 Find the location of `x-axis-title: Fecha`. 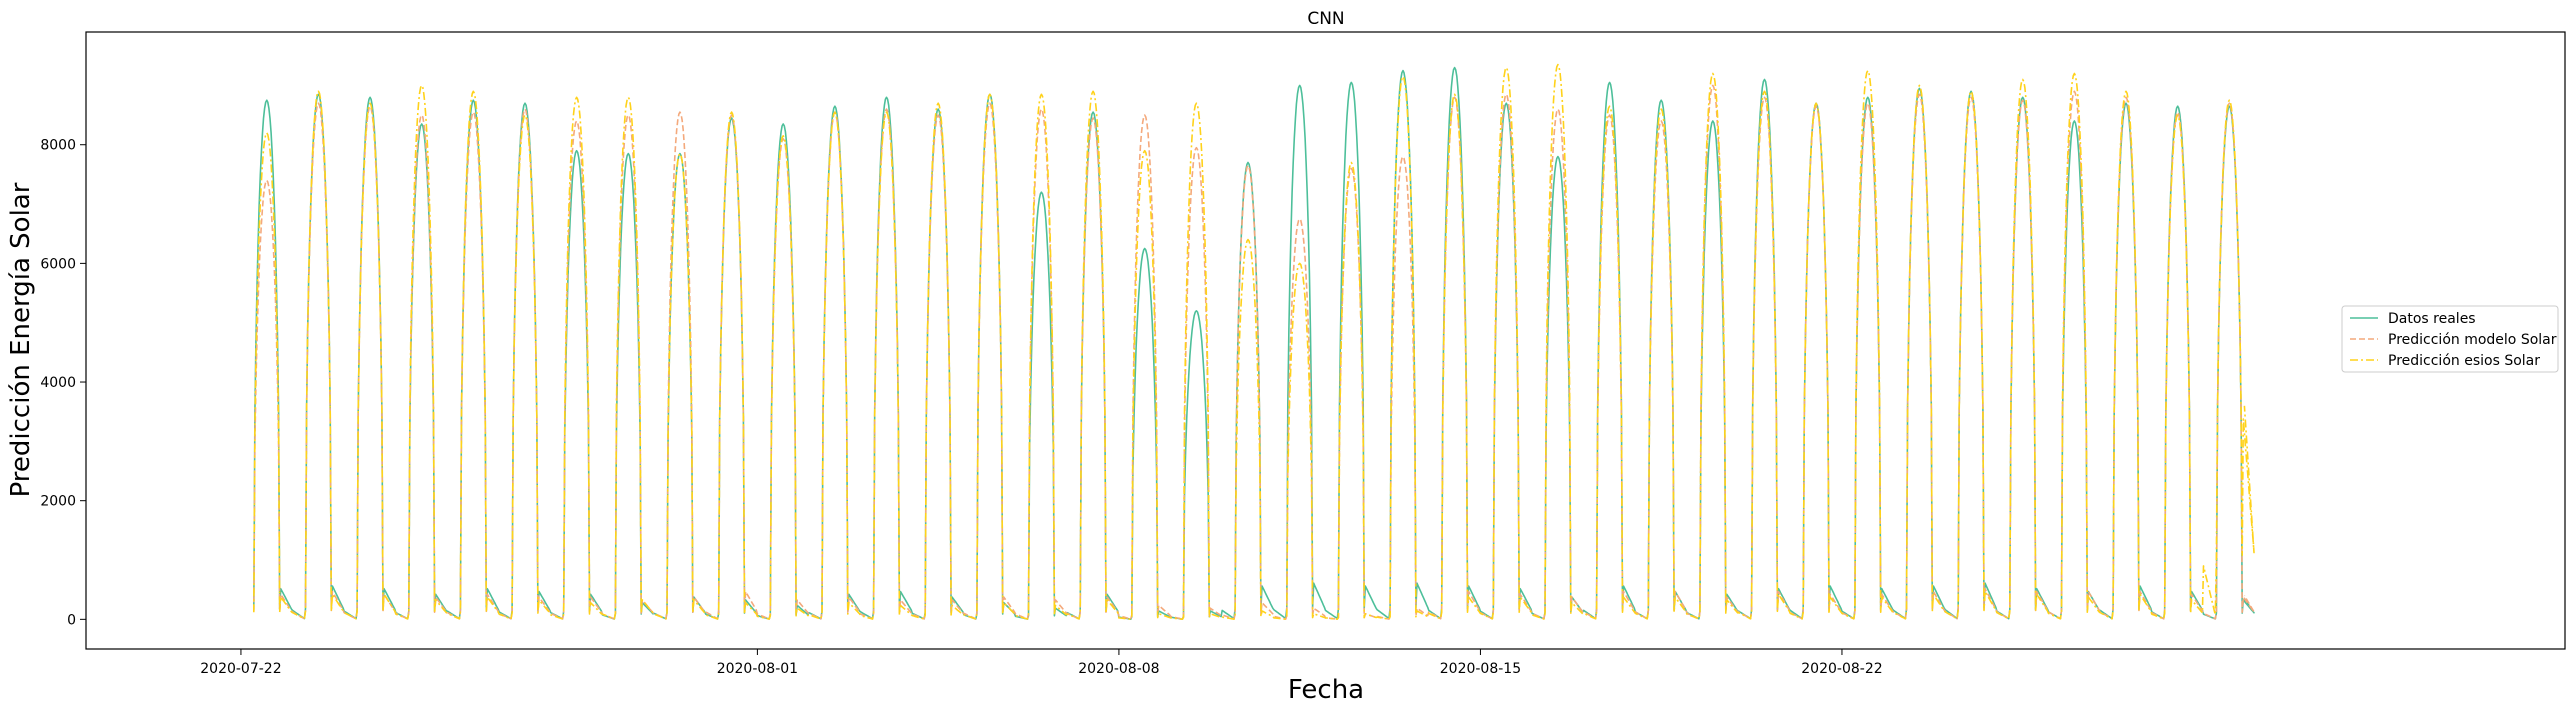

x-axis-title: Fecha is located at coordinates (1326, 690).